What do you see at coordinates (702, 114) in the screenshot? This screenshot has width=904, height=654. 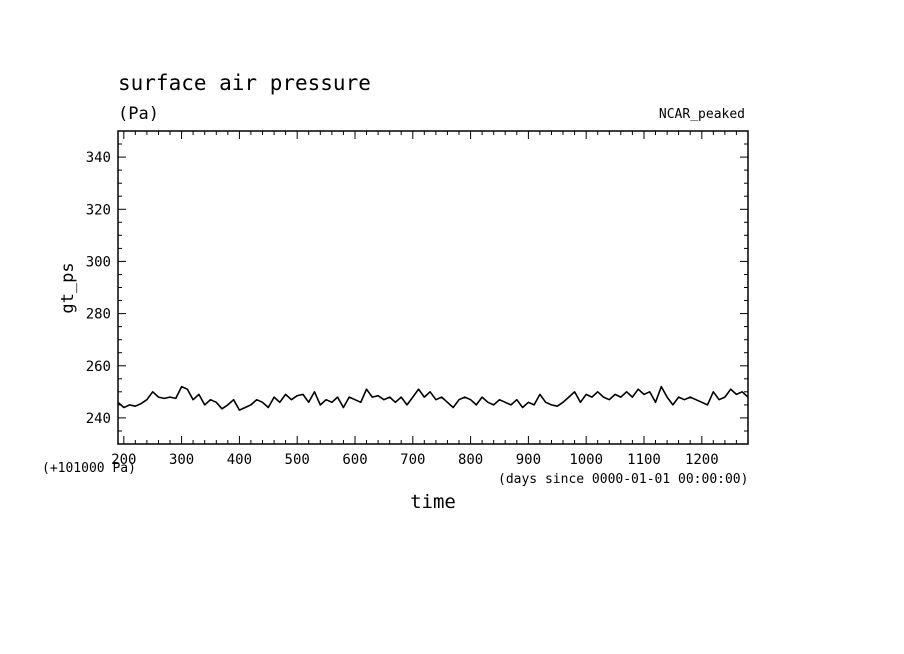 I see `chart-tag: NCAR_peaked` at bounding box center [702, 114].